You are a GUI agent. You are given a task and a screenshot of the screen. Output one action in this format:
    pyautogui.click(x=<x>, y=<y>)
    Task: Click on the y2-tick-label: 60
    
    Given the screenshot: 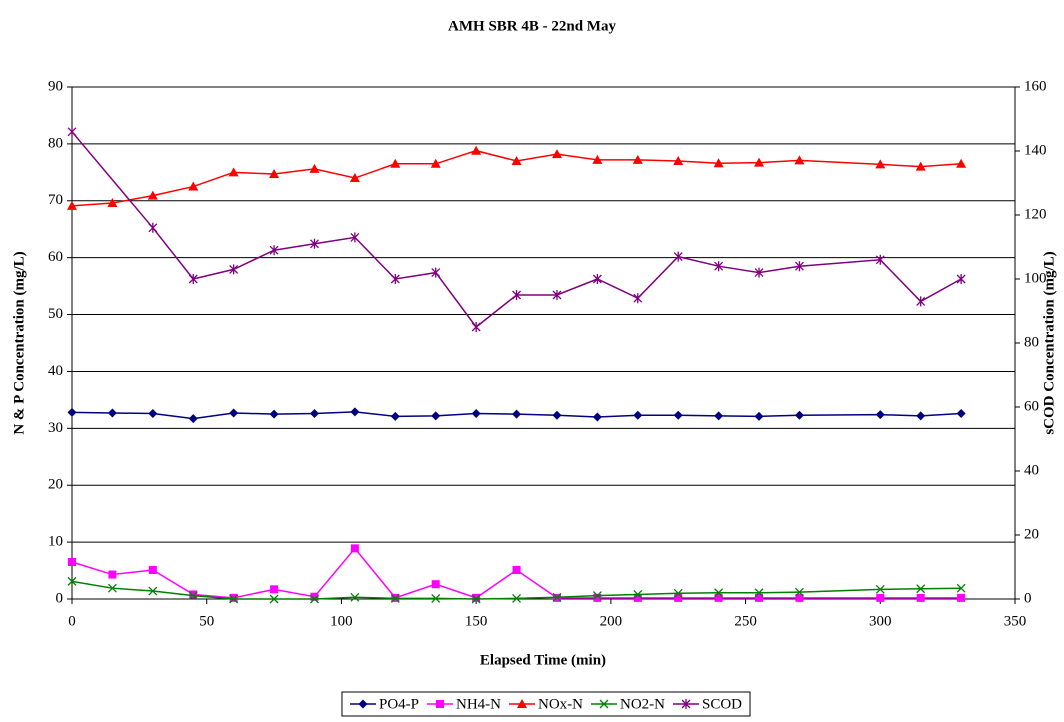 What is the action you would take?
    pyautogui.click(x=1031, y=406)
    